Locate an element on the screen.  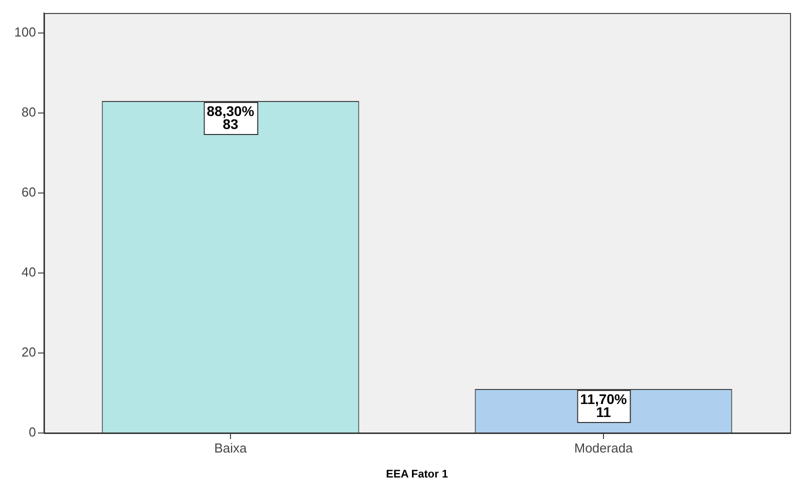
data-label: 88,30% 83 is located at coordinates (230, 117).